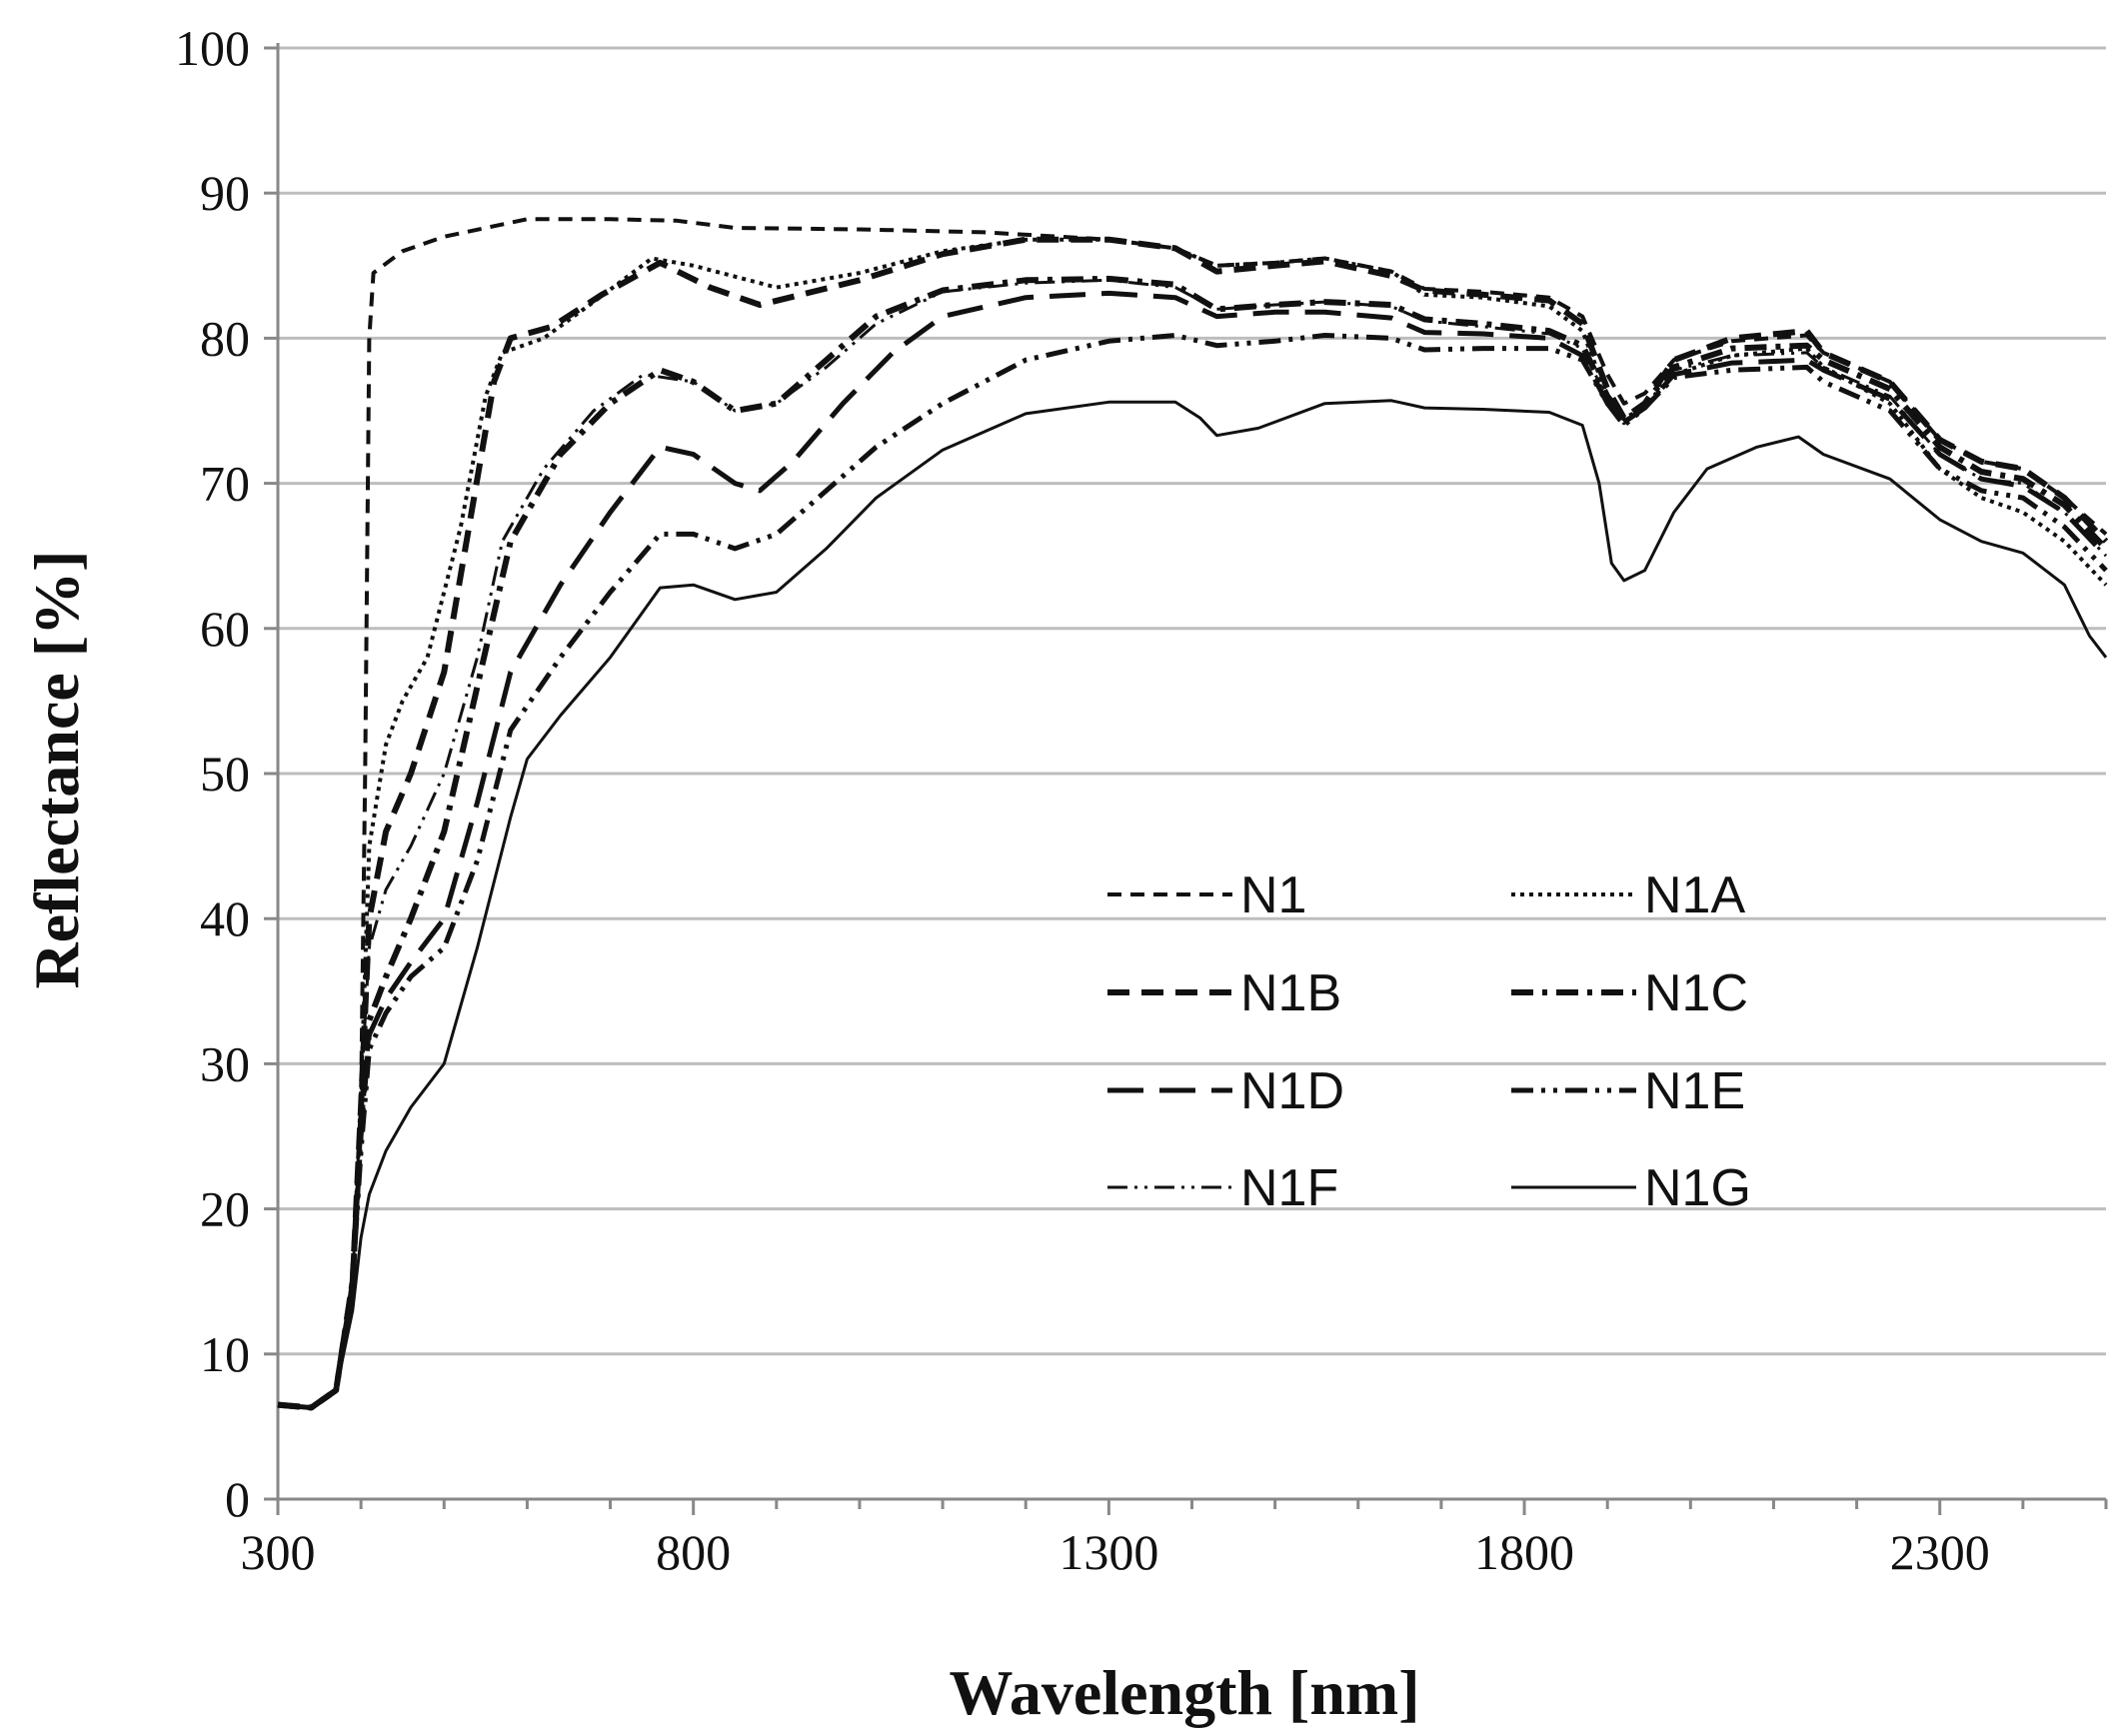 This screenshot has width=2120, height=1736. What do you see at coordinates (1694, 895) in the screenshot?
I see `legend-label-n1a: N1A` at bounding box center [1694, 895].